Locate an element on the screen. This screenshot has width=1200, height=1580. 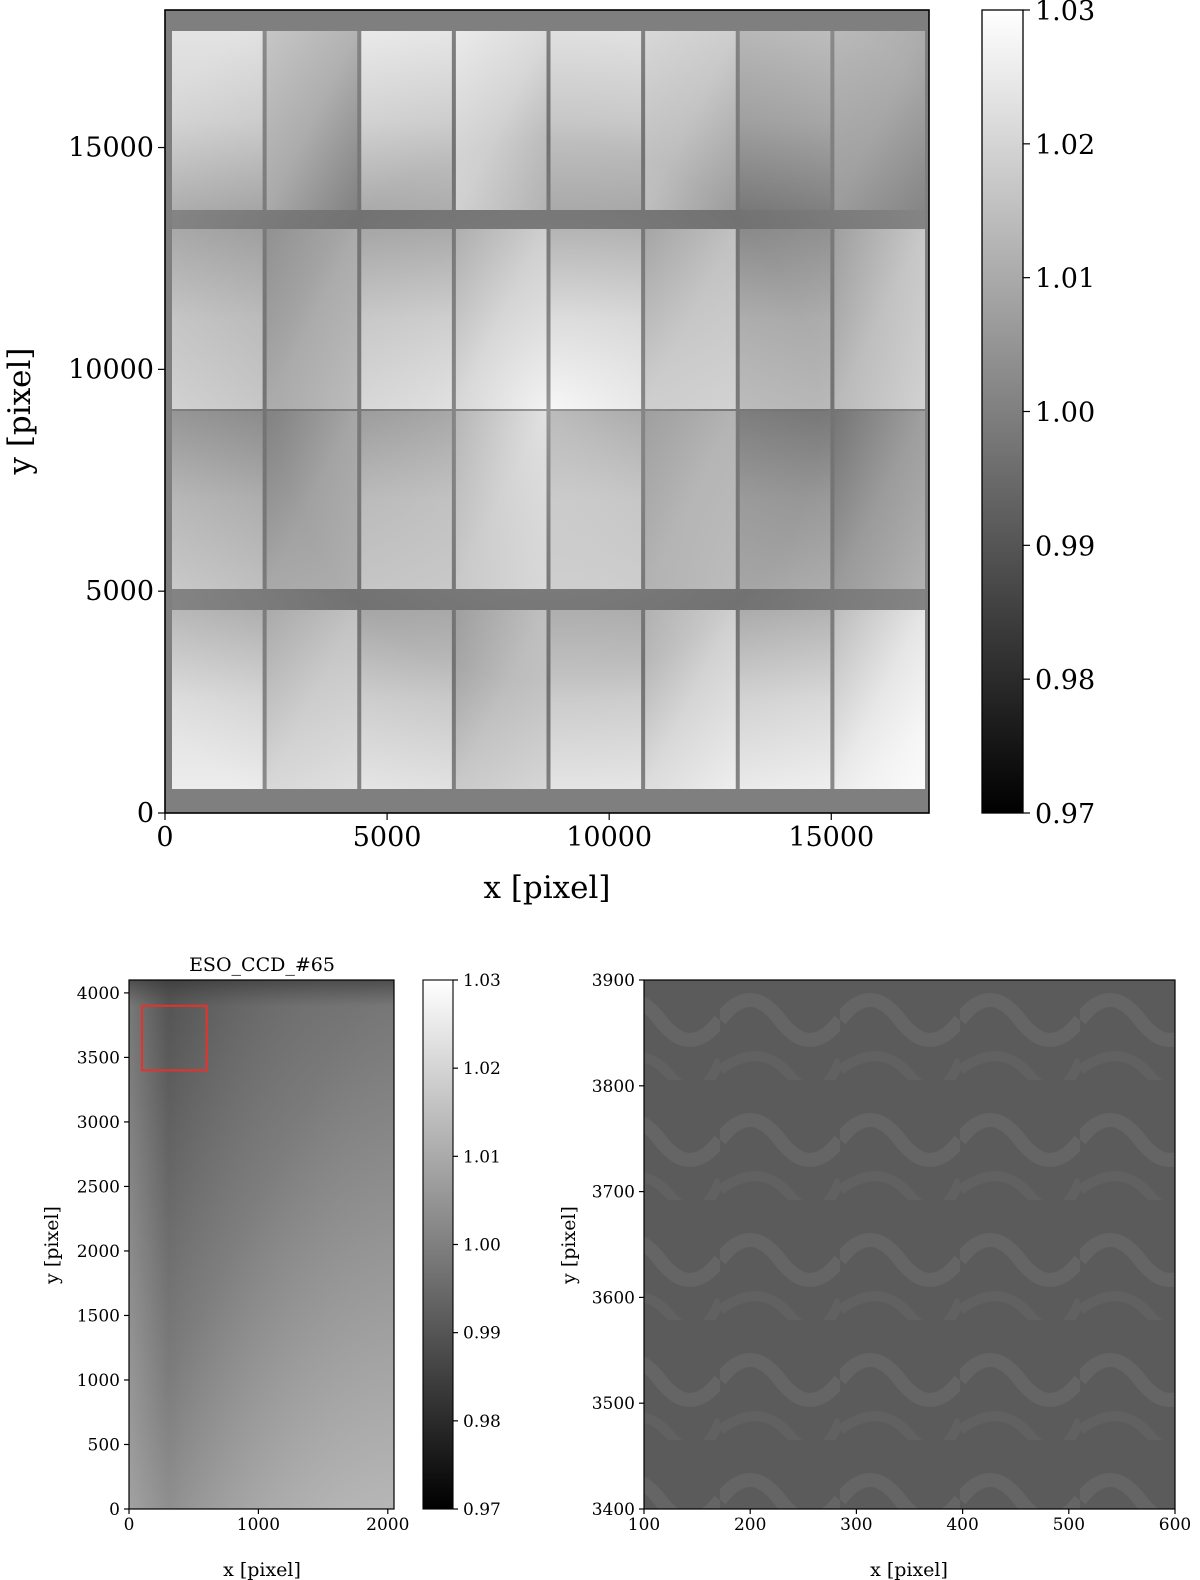
zoom-y-label: y [pixel] is located at coordinates (569, 1245).